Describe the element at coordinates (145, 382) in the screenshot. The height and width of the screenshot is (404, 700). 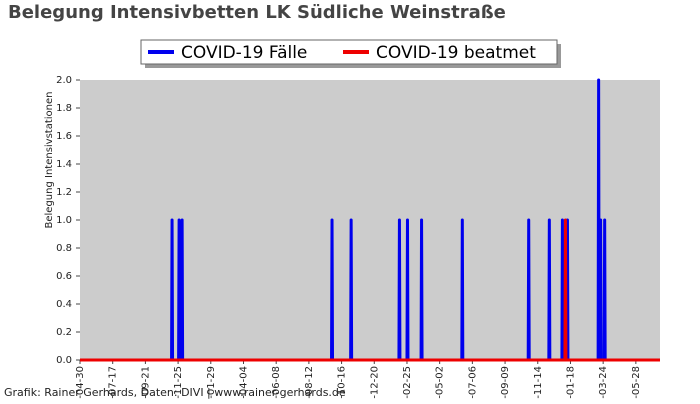
I see `x-tick-label: -09-21` at that location.